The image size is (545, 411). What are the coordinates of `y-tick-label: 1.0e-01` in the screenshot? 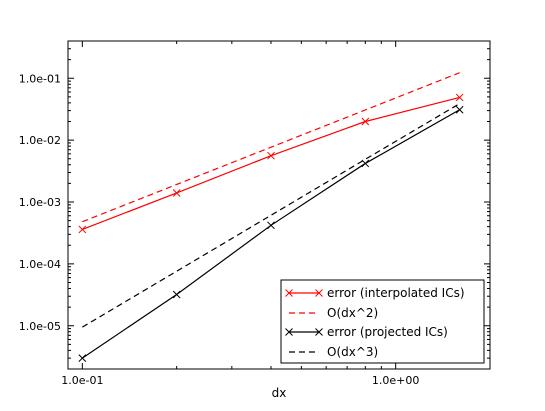 It's located at (40, 78).